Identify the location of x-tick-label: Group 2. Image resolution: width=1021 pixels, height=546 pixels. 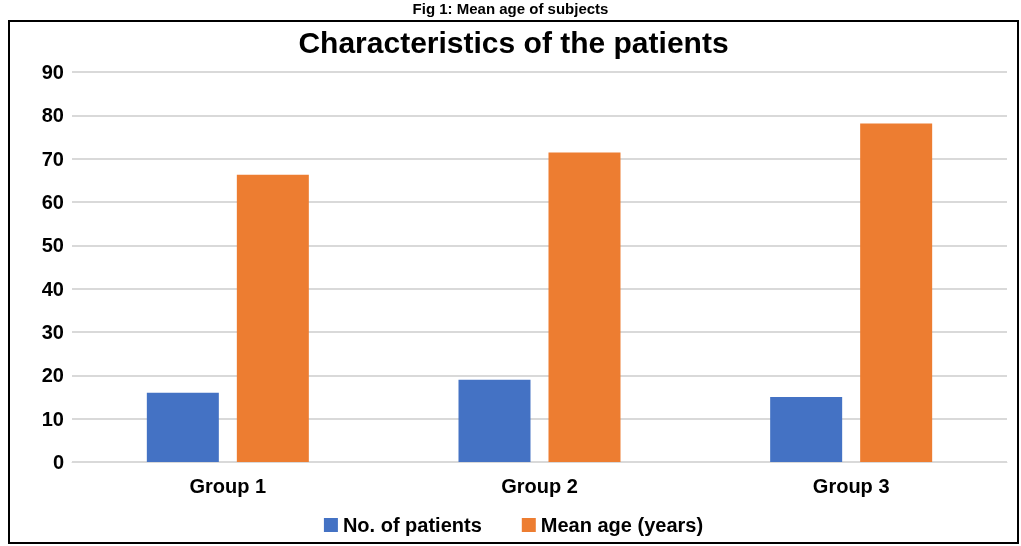
(539, 486).